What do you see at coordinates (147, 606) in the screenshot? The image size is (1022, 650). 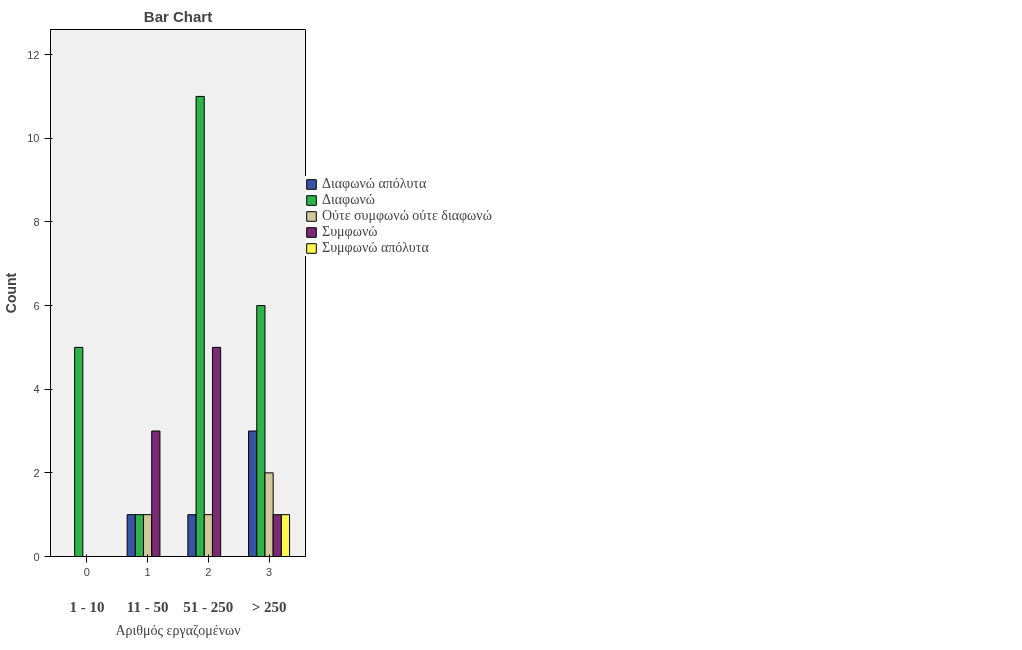 I see `text: 11 - 50` at bounding box center [147, 606].